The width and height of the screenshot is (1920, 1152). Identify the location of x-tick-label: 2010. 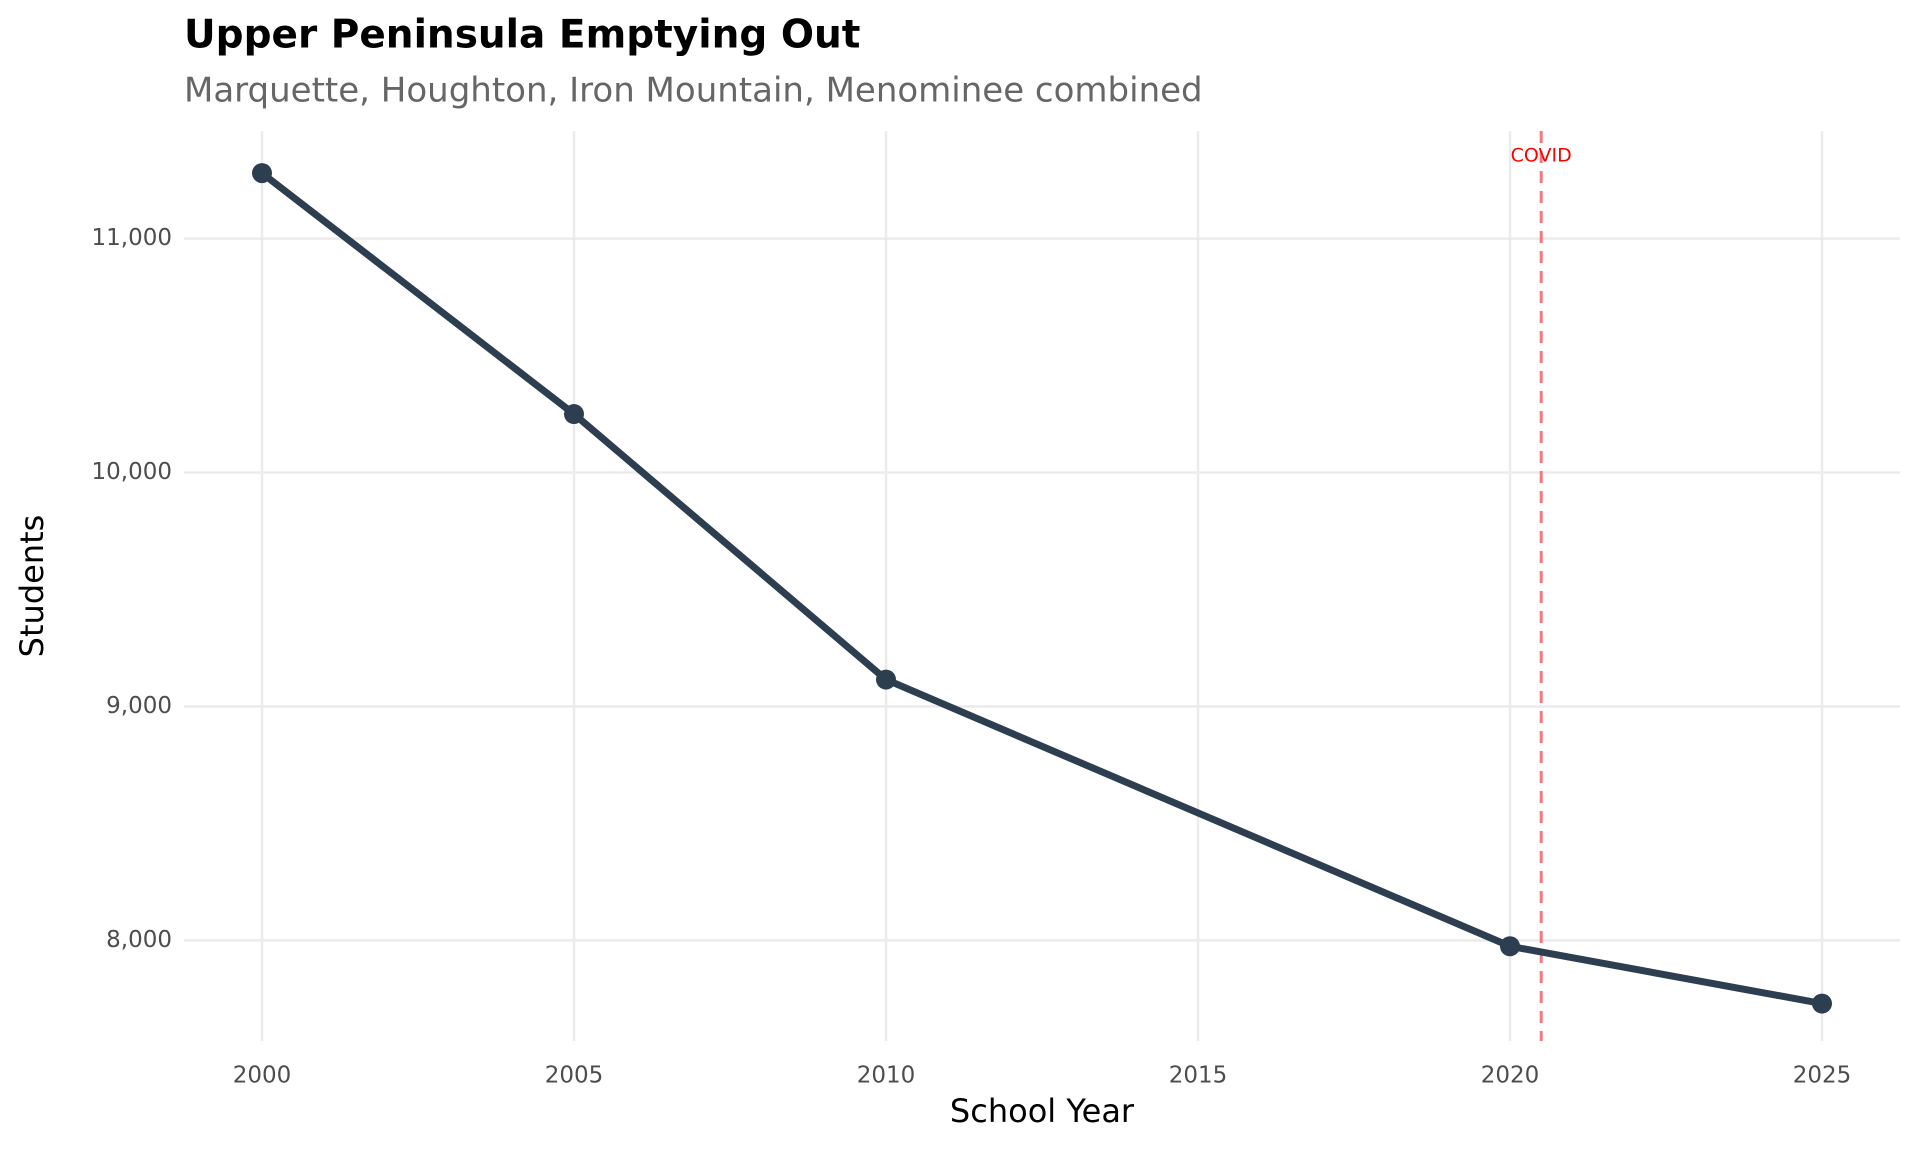
(886, 1076).